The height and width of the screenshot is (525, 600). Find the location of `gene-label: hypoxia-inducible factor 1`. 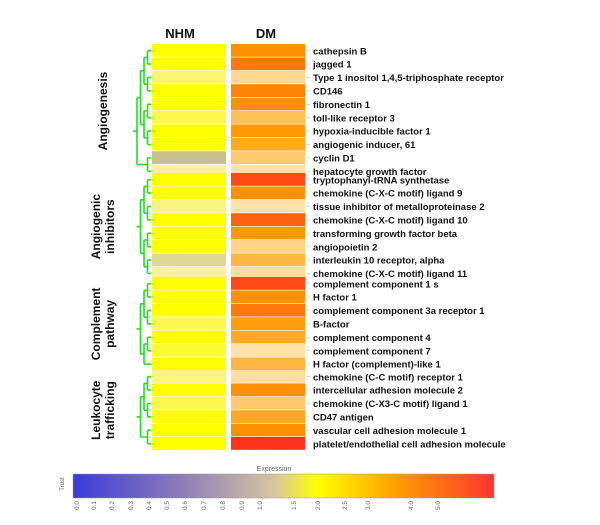

gene-label: hypoxia-inducible factor 1 is located at coordinates (372, 132).